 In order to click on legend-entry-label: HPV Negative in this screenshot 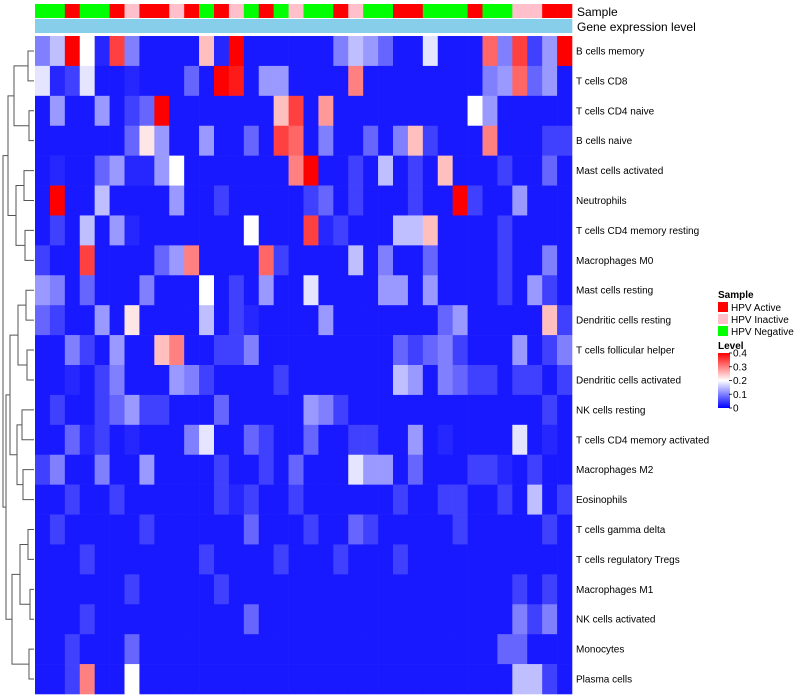, I will do `click(762, 332)`.